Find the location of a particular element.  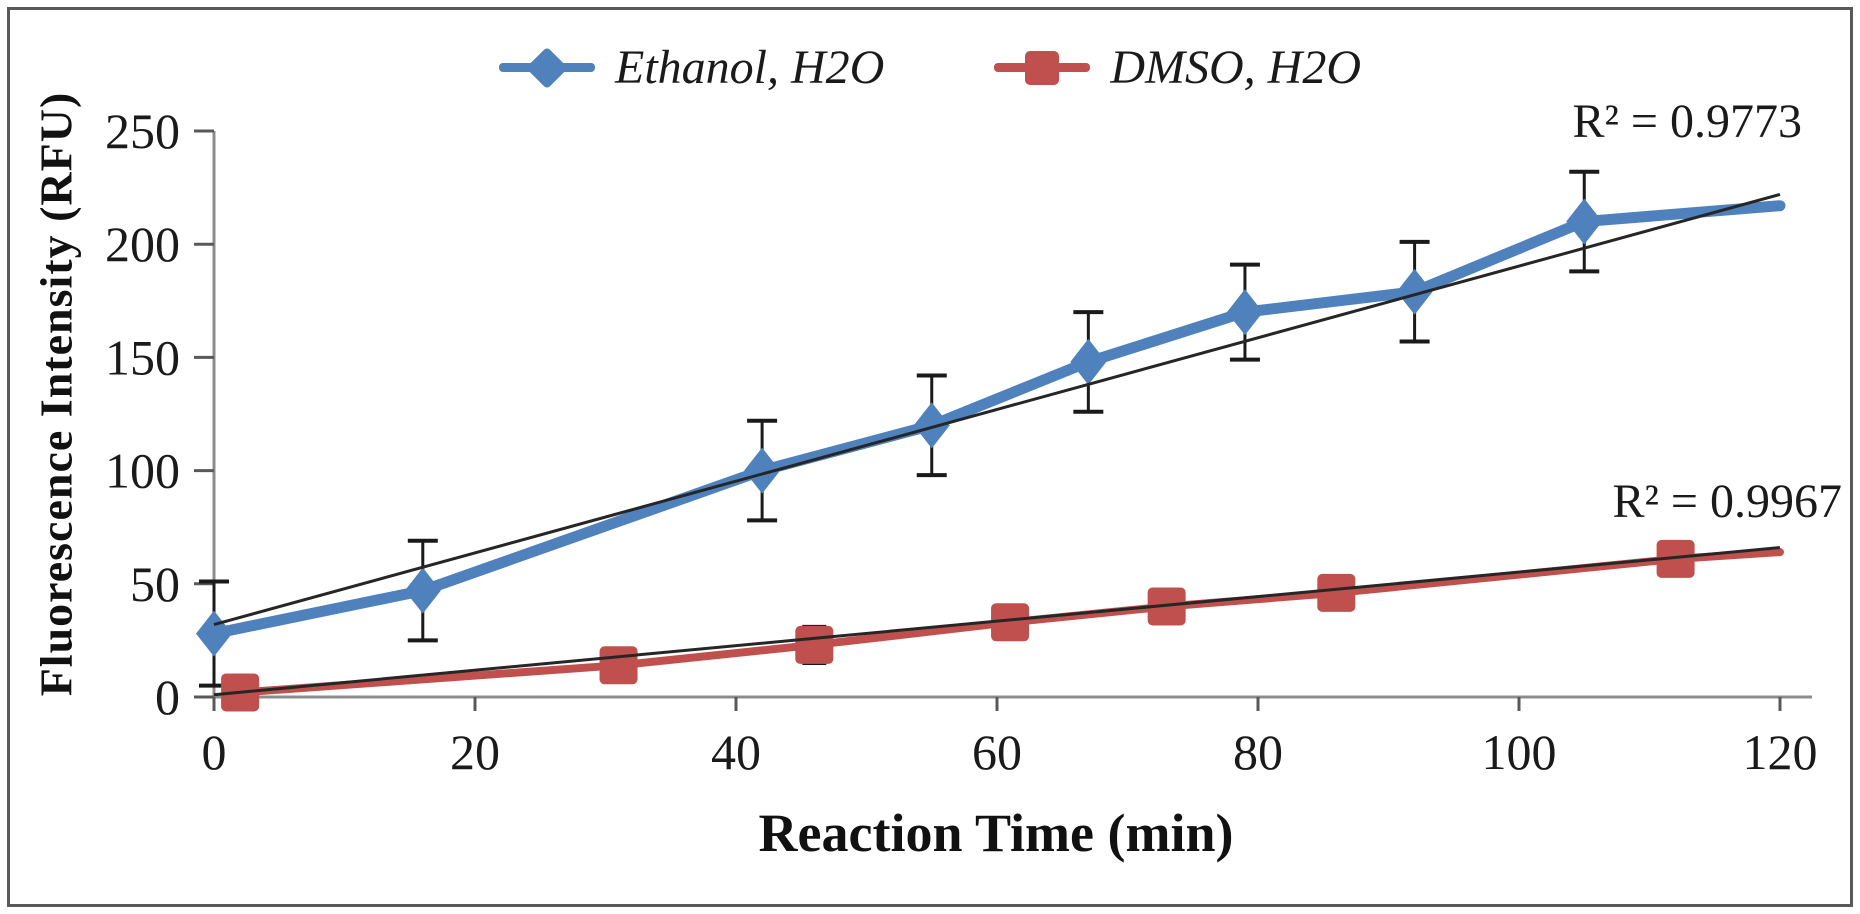

series-line-dmso-h2o is located at coordinates (1010, 622).